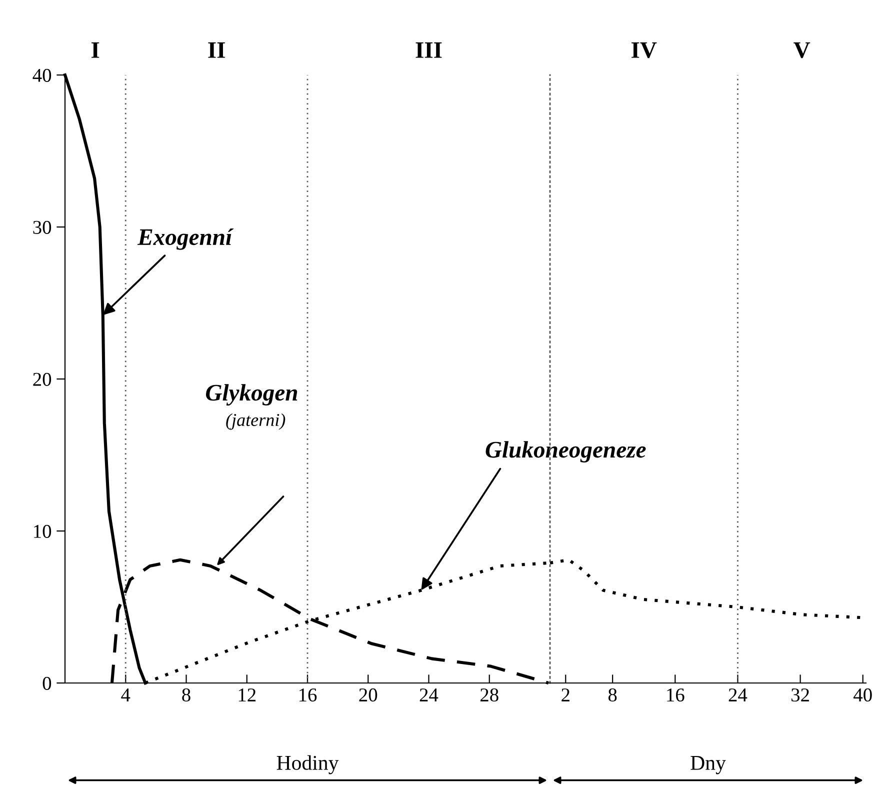 The height and width of the screenshot is (799, 875). What do you see at coordinates (247, 695) in the screenshot?
I see `x-tick-label: 12` at bounding box center [247, 695].